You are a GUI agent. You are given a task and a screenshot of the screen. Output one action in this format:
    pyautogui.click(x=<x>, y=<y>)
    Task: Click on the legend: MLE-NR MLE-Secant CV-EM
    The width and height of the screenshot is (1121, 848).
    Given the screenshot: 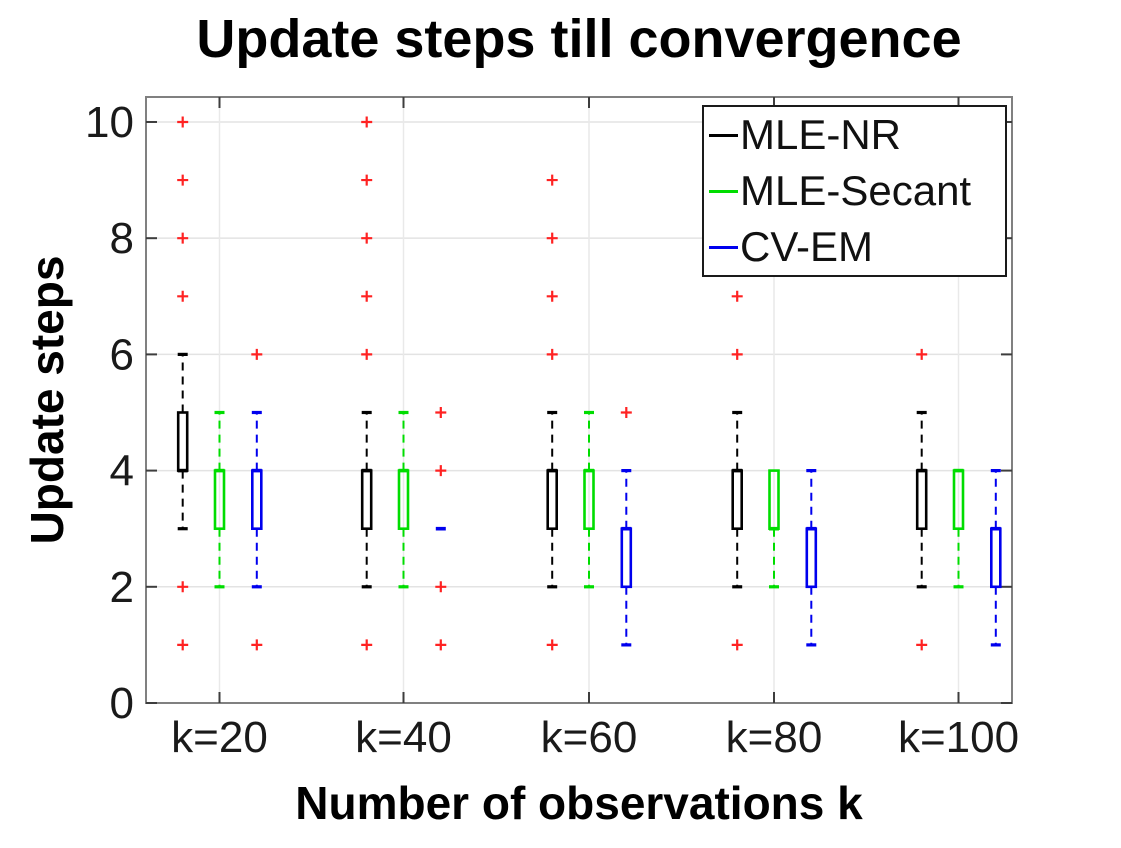 What is the action you would take?
    pyautogui.click(x=854, y=191)
    